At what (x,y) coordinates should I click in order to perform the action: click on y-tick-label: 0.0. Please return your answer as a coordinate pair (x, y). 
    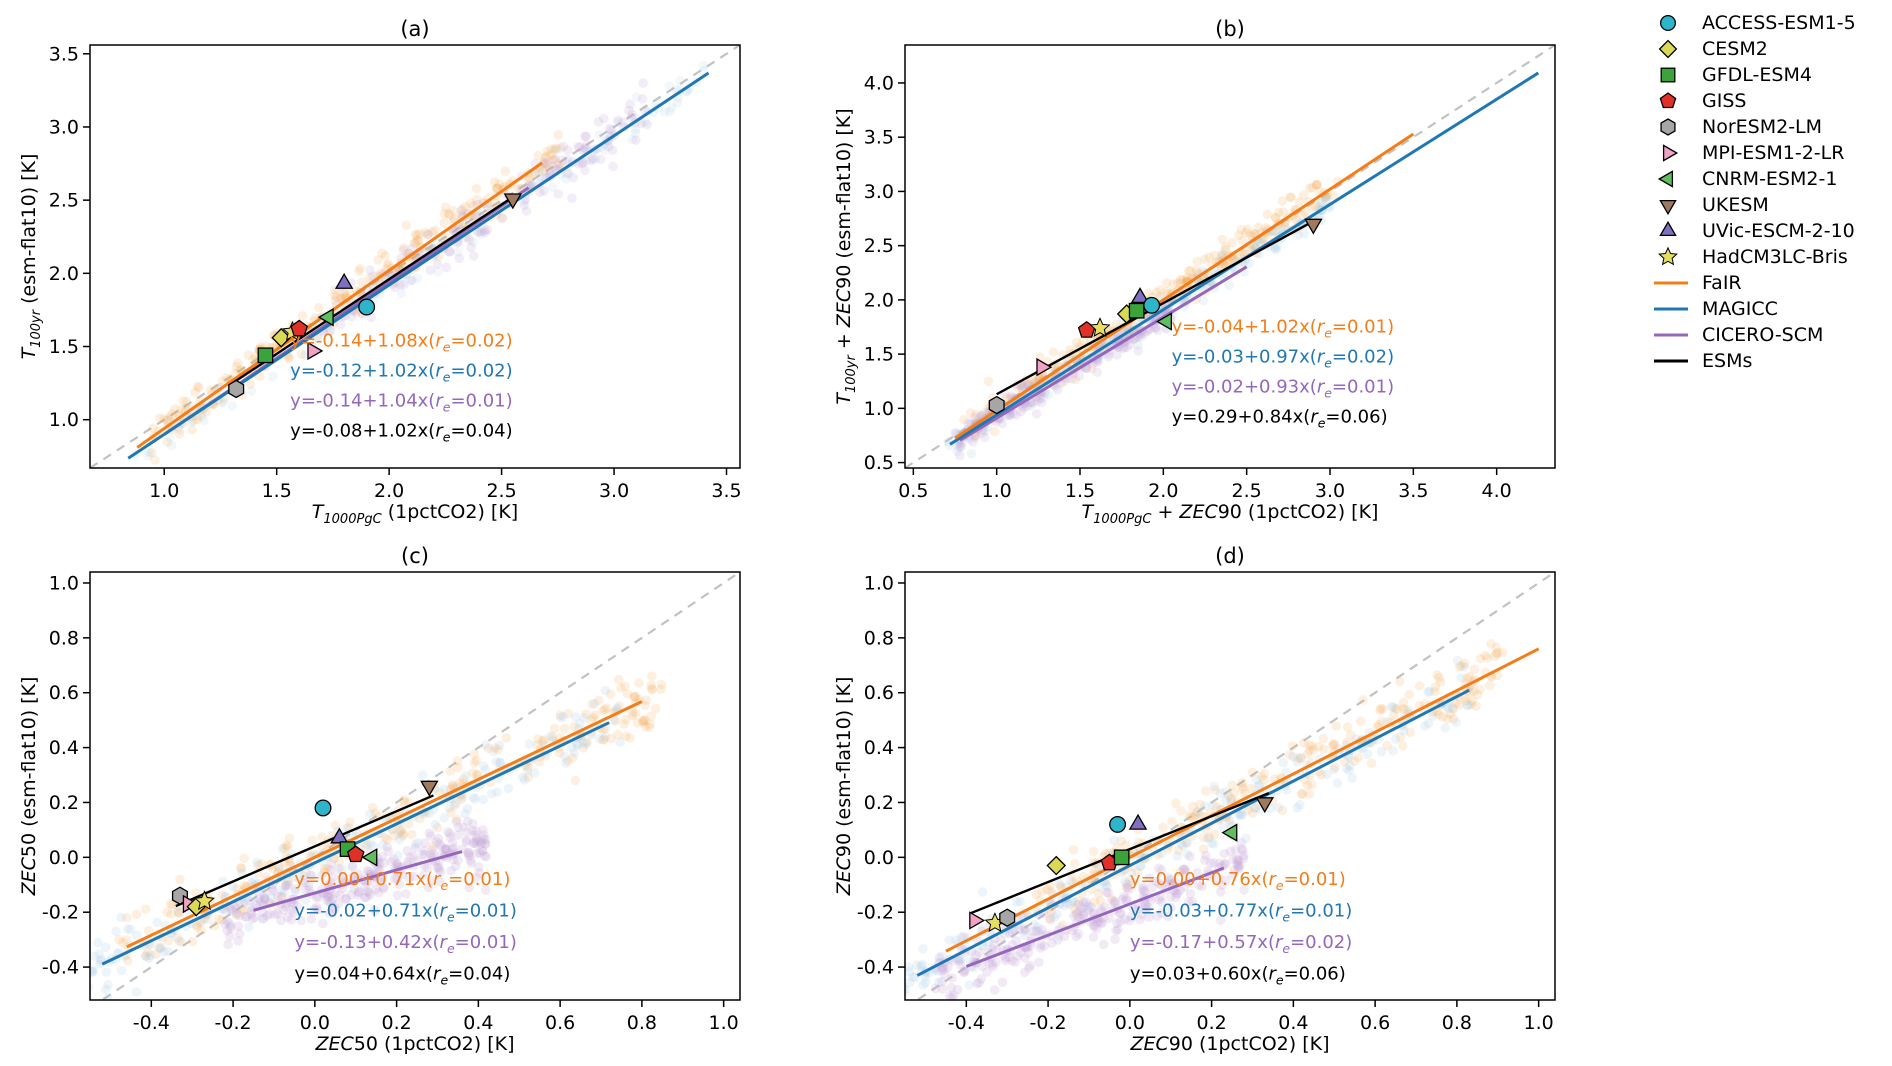
    Looking at the image, I should click on (64, 858).